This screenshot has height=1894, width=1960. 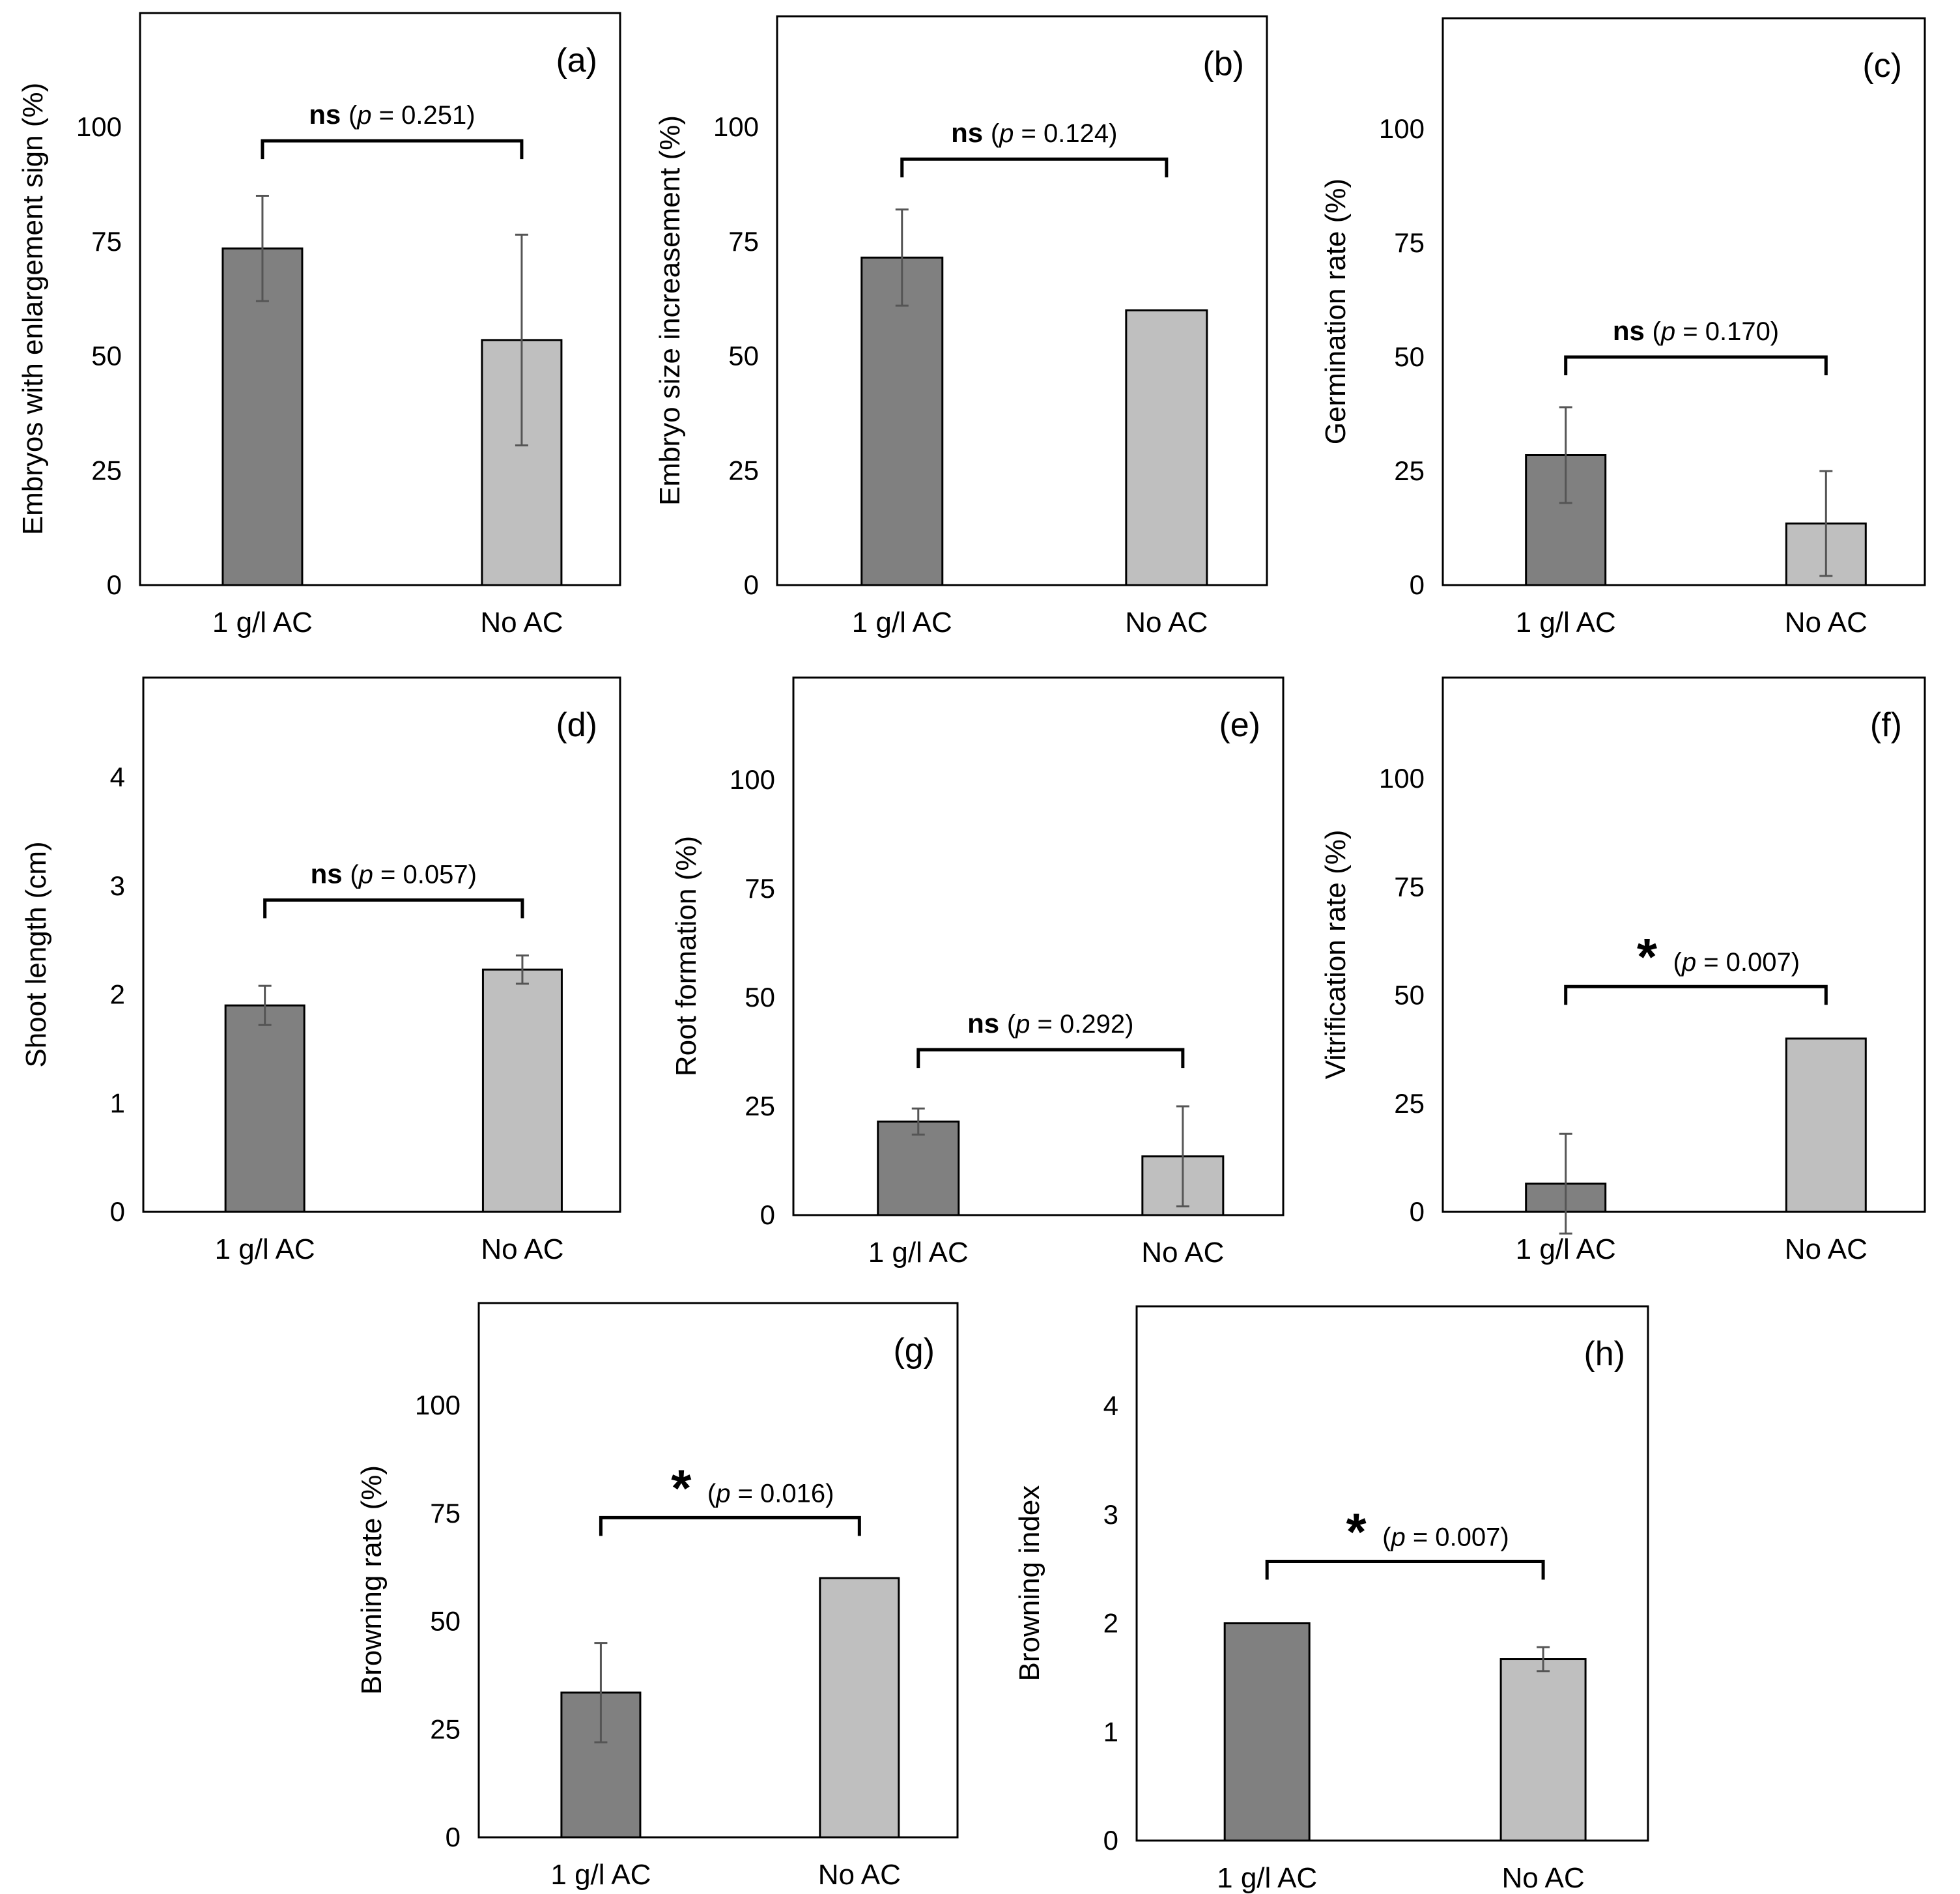 I want to click on panel-label: (a), so click(x=576, y=61).